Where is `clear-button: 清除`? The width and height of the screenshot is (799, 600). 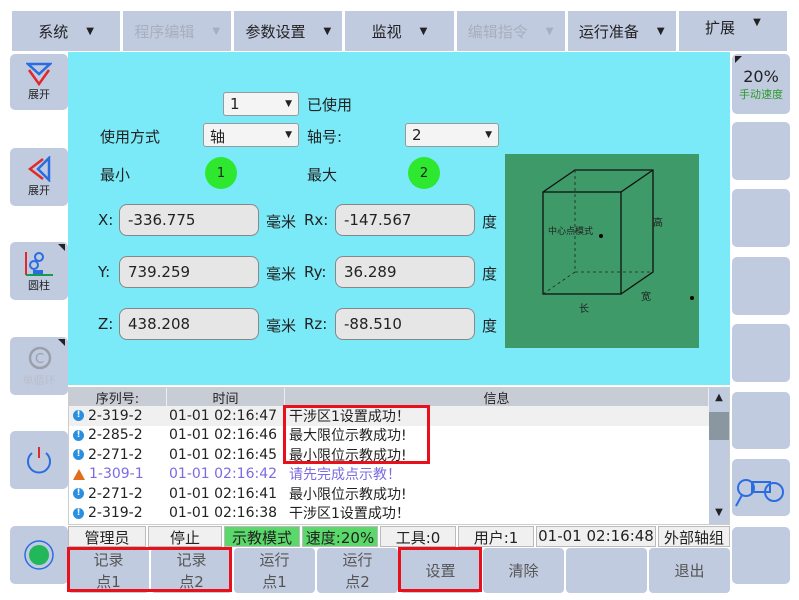 clear-button: 清除 is located at coordinates (523, 570).